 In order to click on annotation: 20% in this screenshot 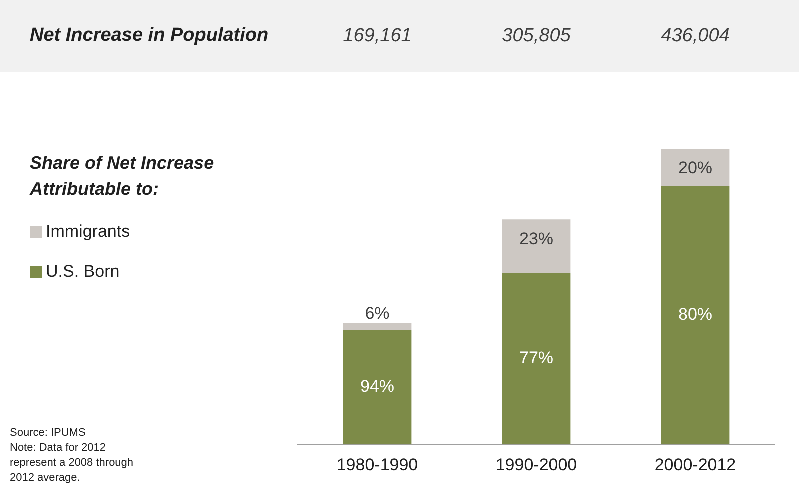, I will do `click(695, 168)`.